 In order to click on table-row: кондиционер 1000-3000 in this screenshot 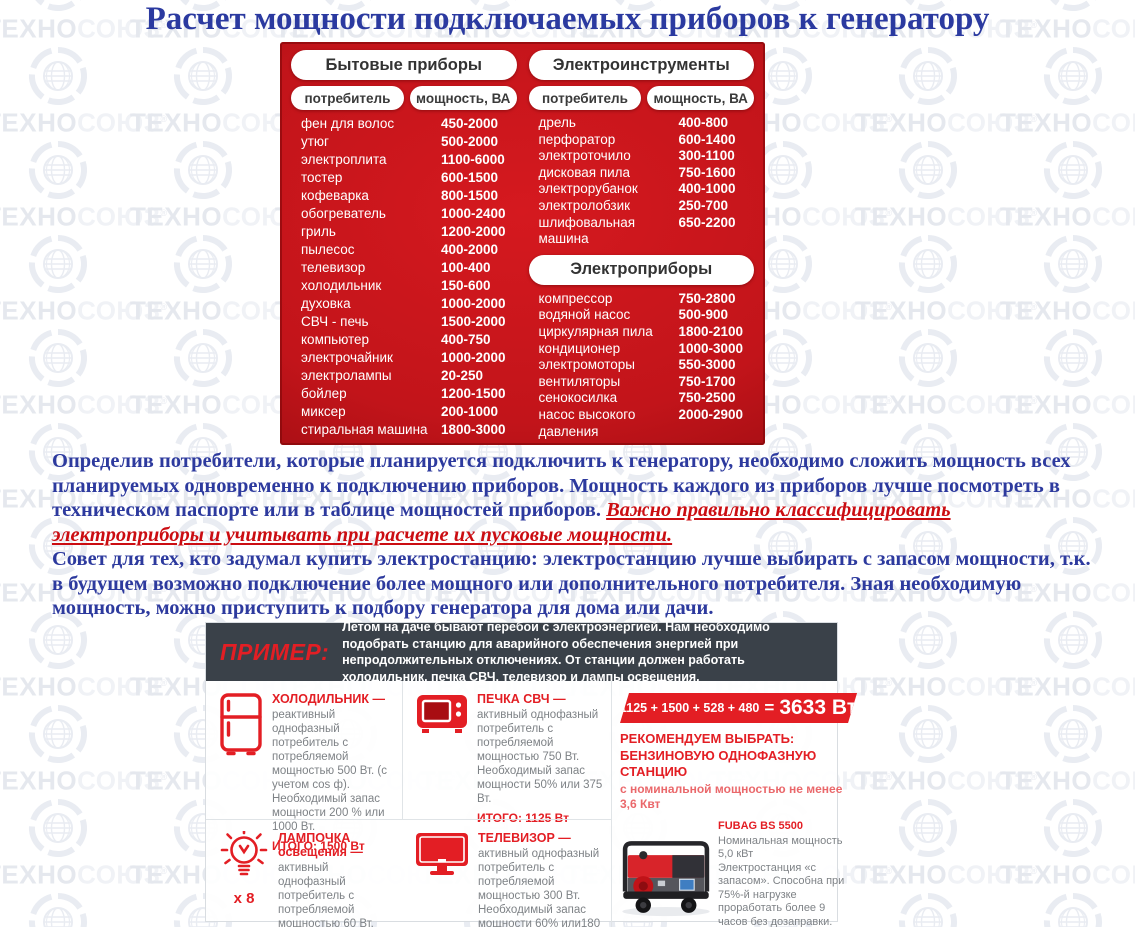, I will do `click(642, 349)`.